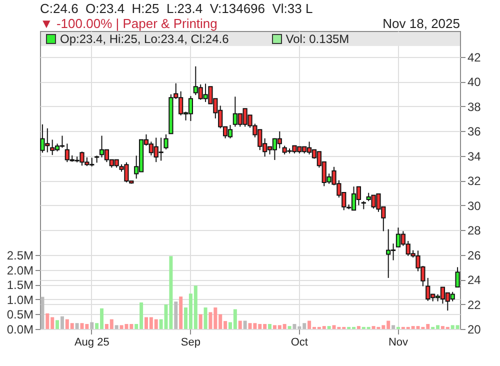 Image resolution: width=500 pixels, height=366 pixels. I want to click on y-tick-label: 38, so click(475, 107).